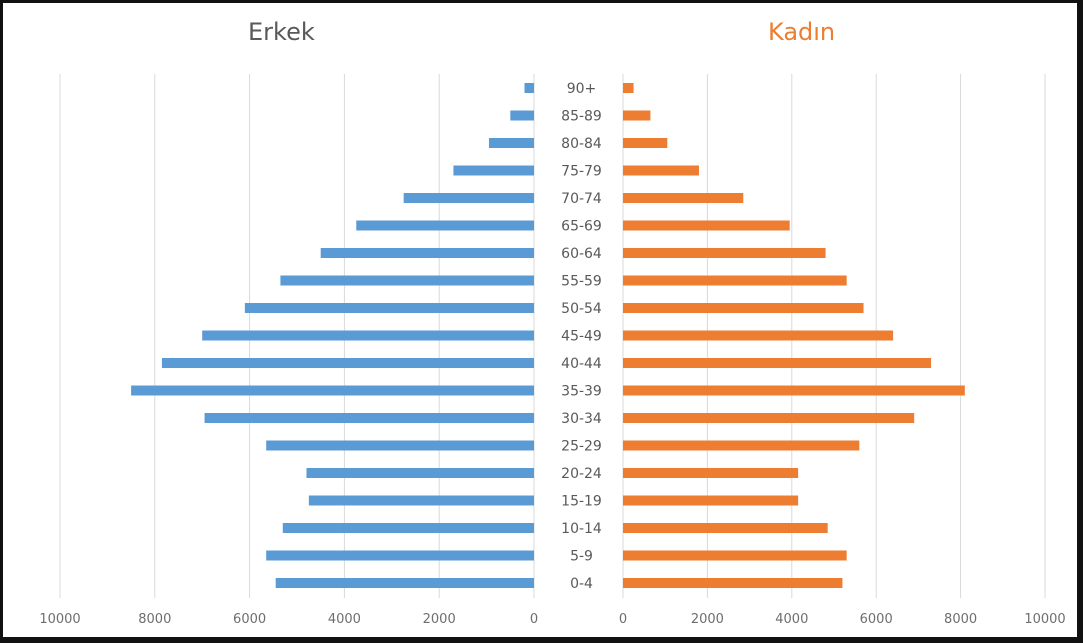 This screenshot has height=643, width=1083. What do you see at coordinates (581, 392) in the screenshot?
I see `age-group-label: 35-39` at bounding box center [581, 392].